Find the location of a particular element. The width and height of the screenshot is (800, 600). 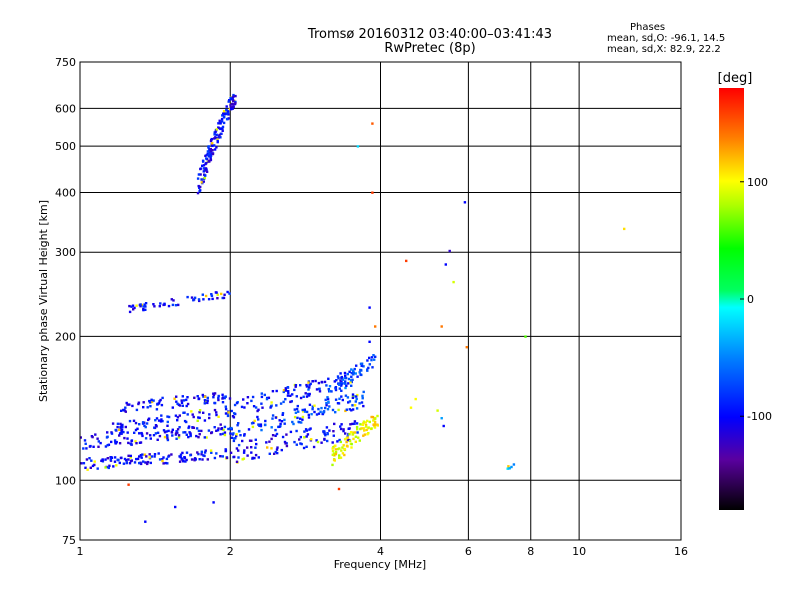

colorbar-tick-label: 0 is located at coordinates (750, 299).